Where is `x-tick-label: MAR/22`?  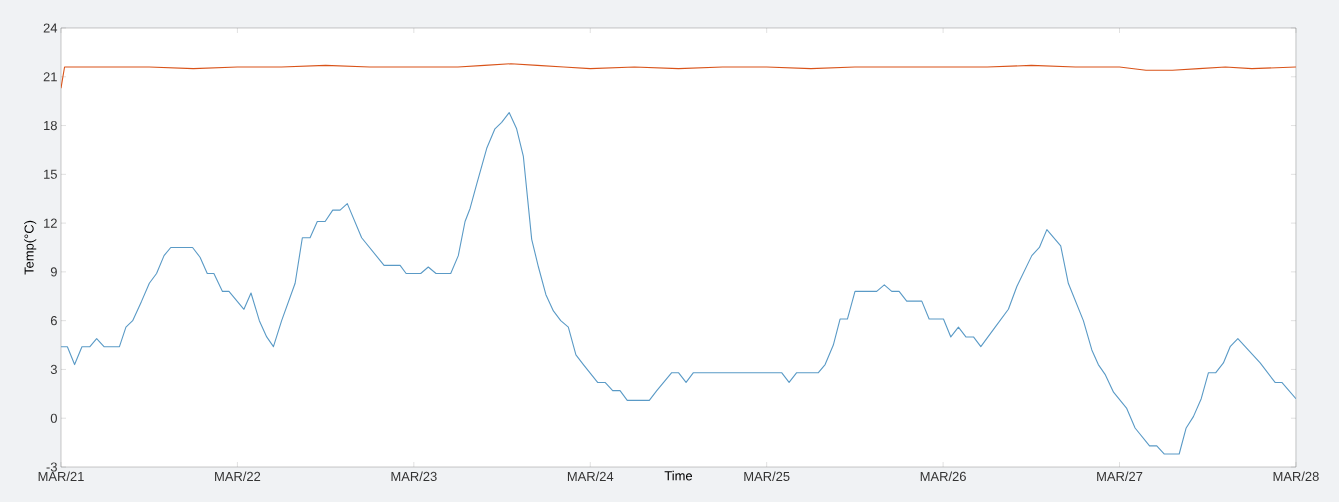 x-tick-label: MAR/22 is located at coordinates (238, 476).